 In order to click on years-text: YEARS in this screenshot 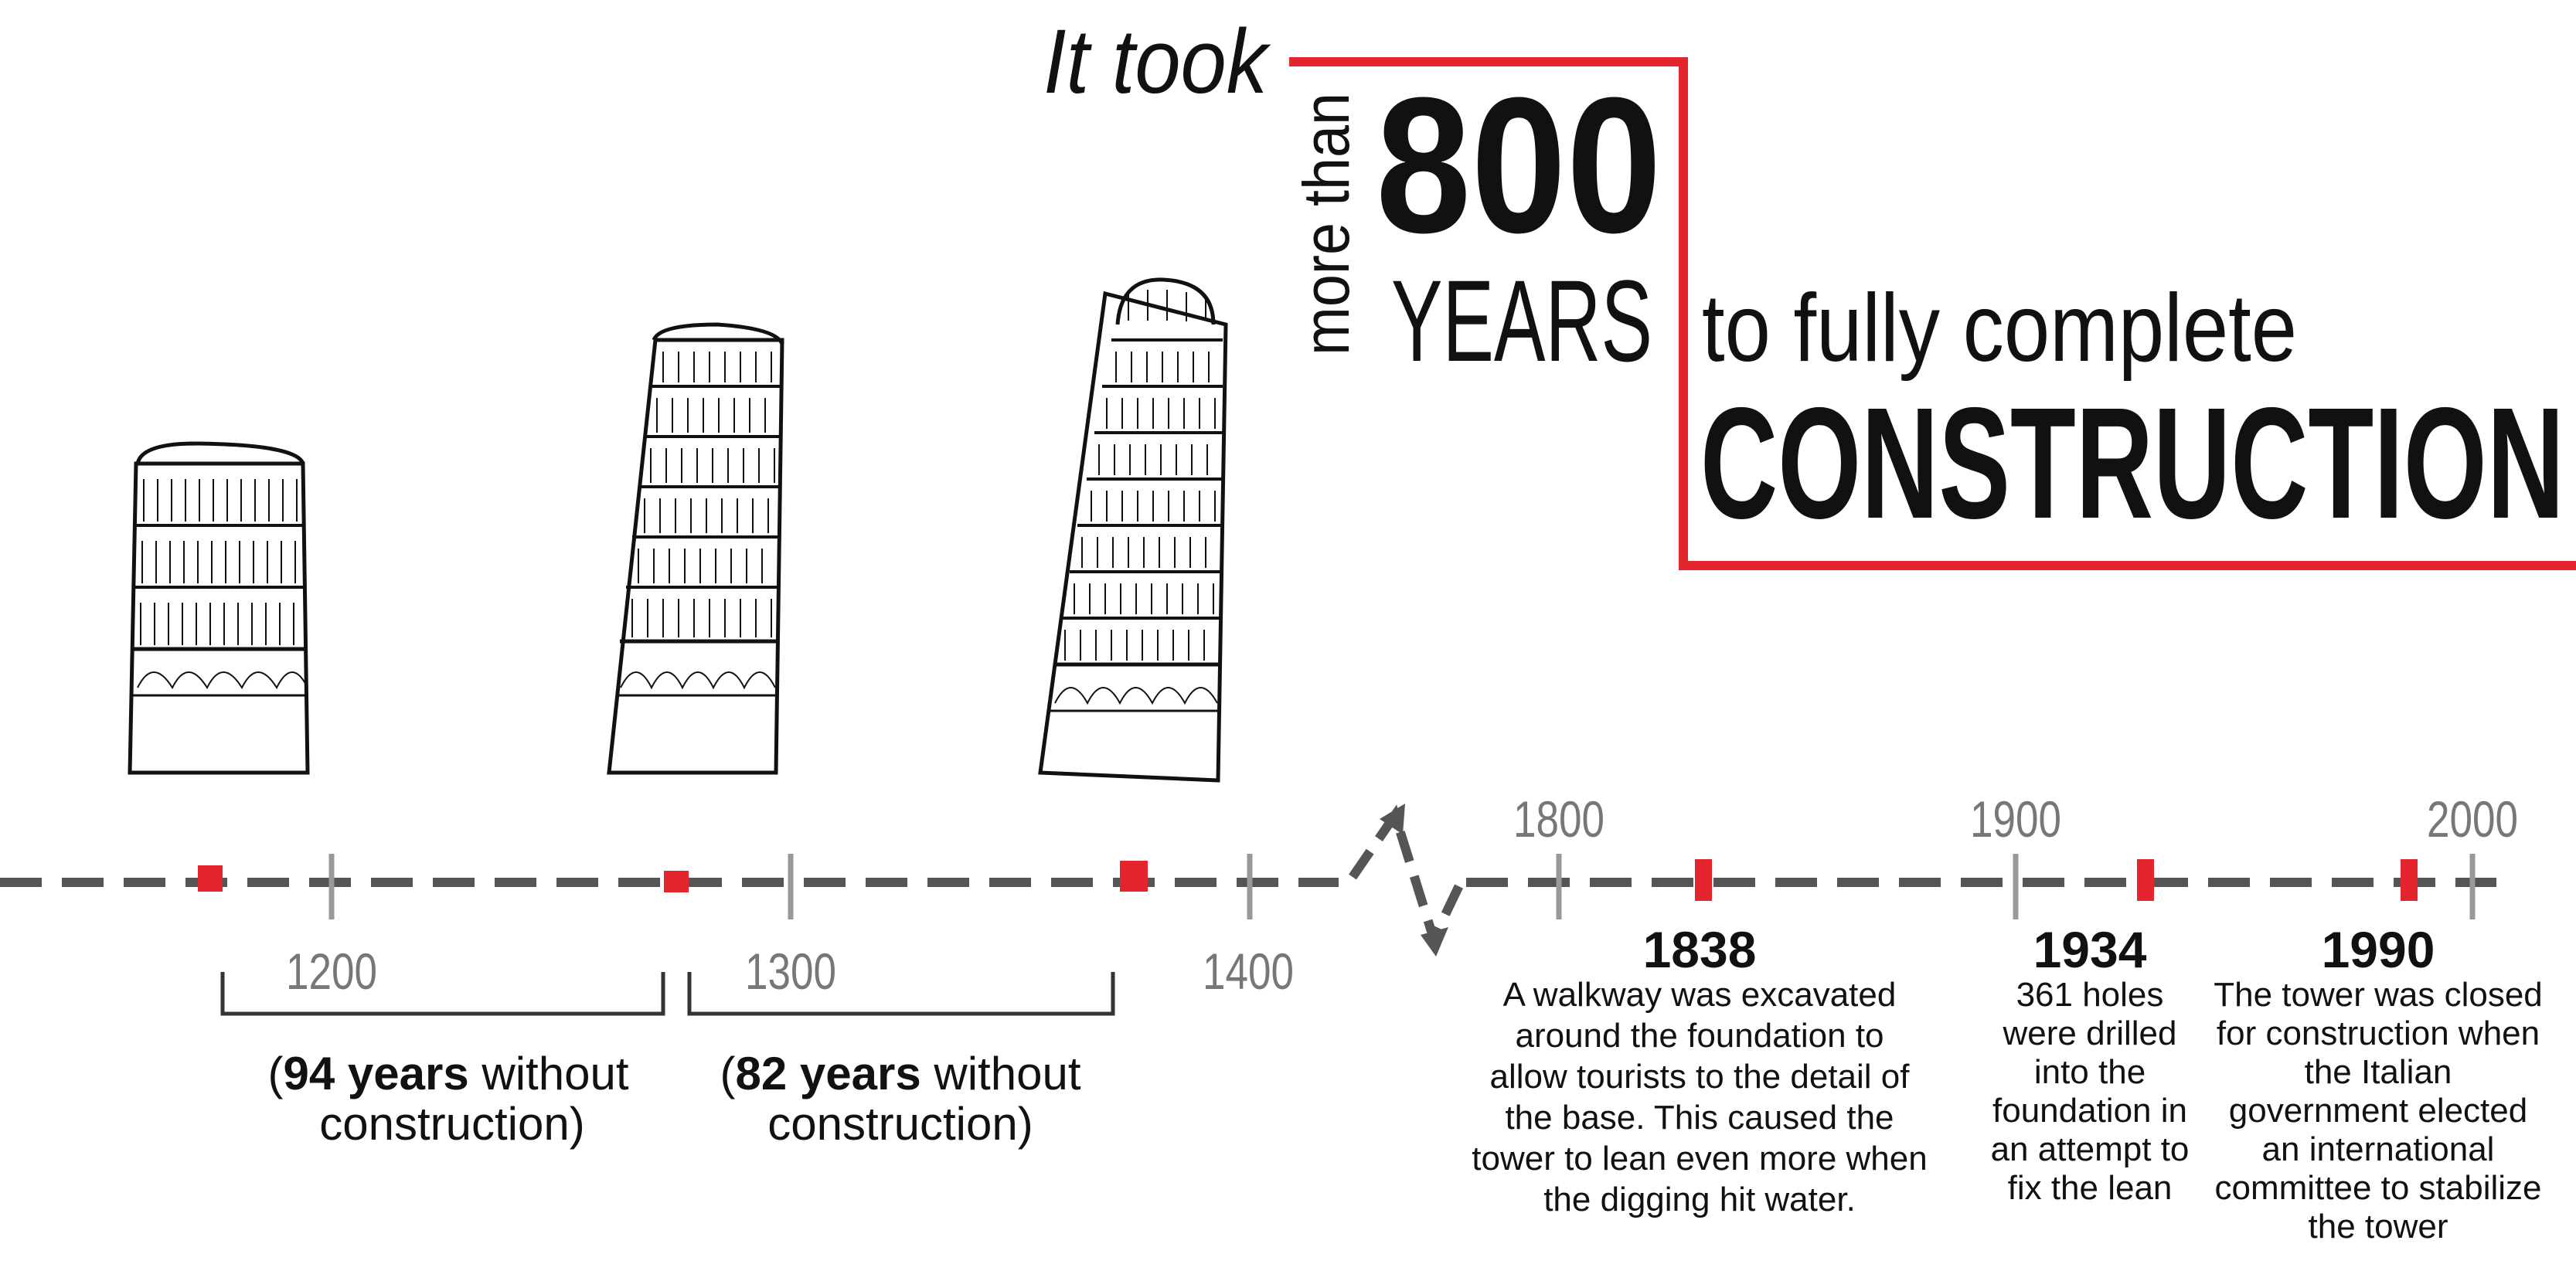, I will do `click(1521, 321)`.